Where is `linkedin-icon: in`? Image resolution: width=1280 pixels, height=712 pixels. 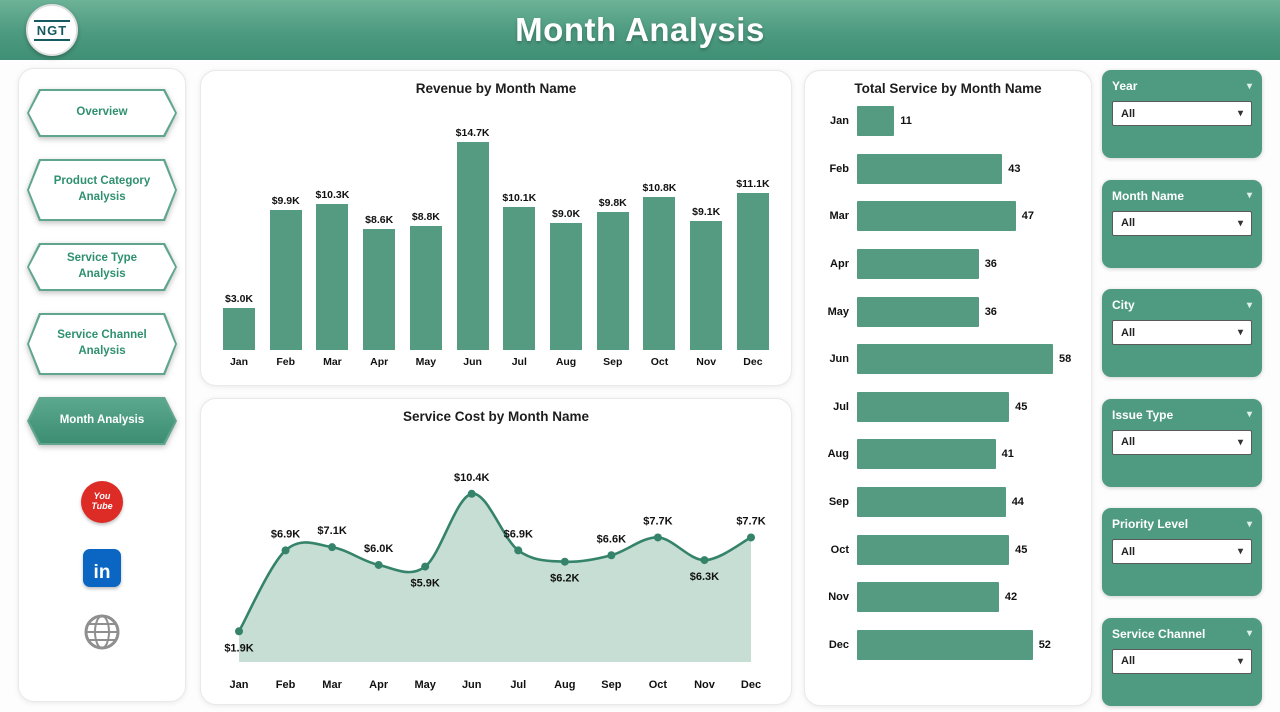 linkedin-icon: in is located at coordinates (102, 568).